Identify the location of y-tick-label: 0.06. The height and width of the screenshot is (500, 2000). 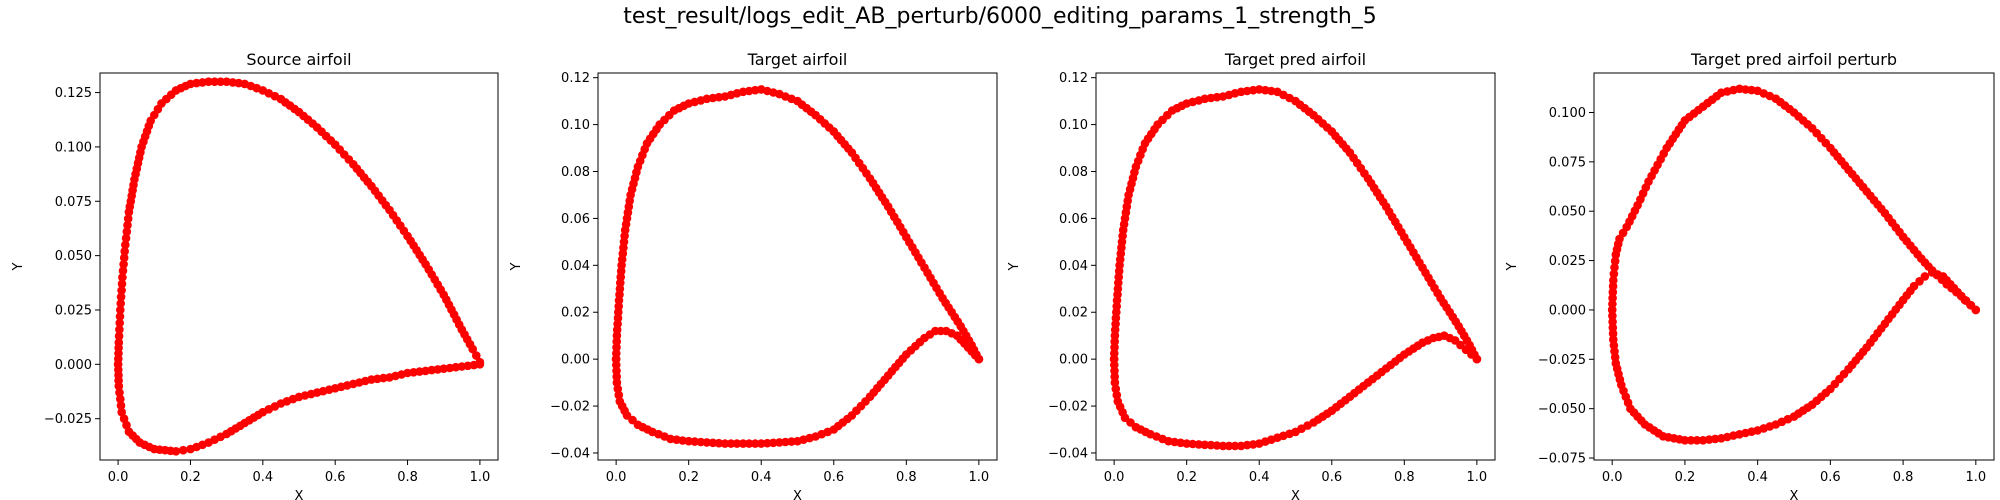
(575, 219).